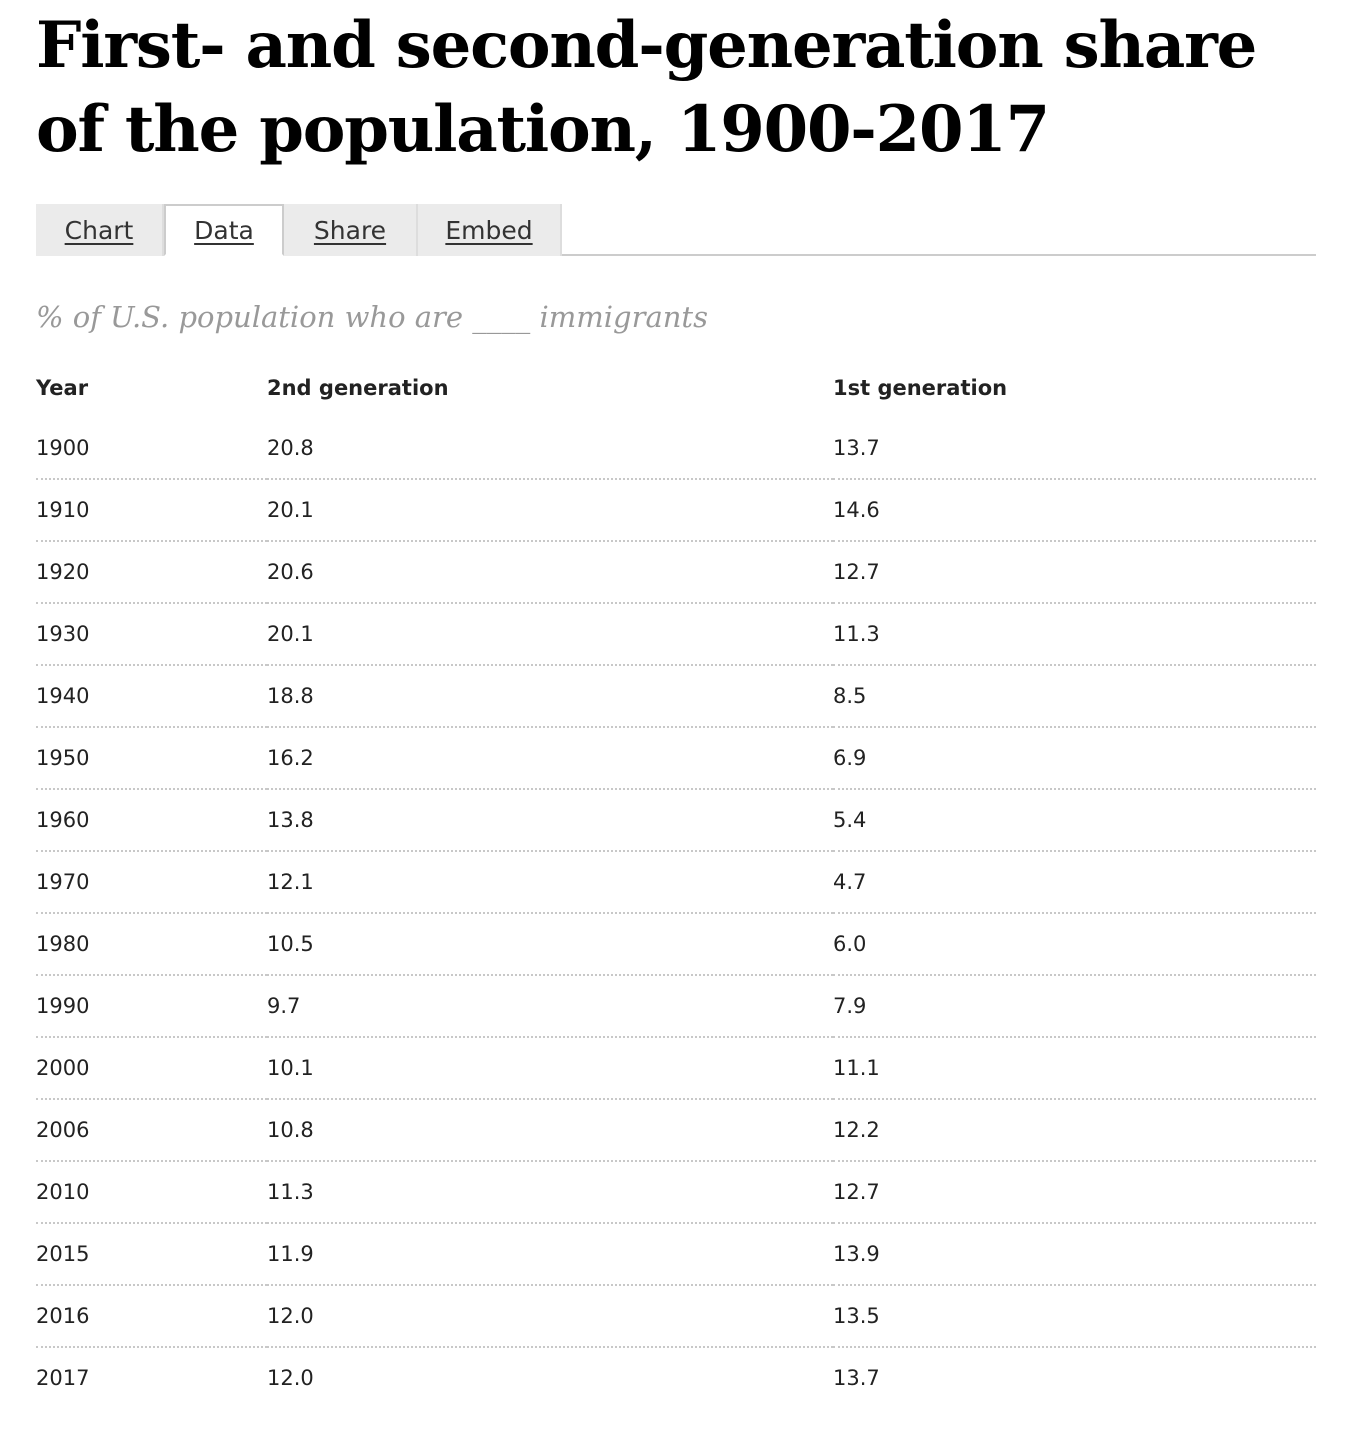 The image size is (1368, 1436). What do you see at coordinates (151, 758) in the screenshot?
I see `cell-year: 1950` at bounding box center [151, 758].